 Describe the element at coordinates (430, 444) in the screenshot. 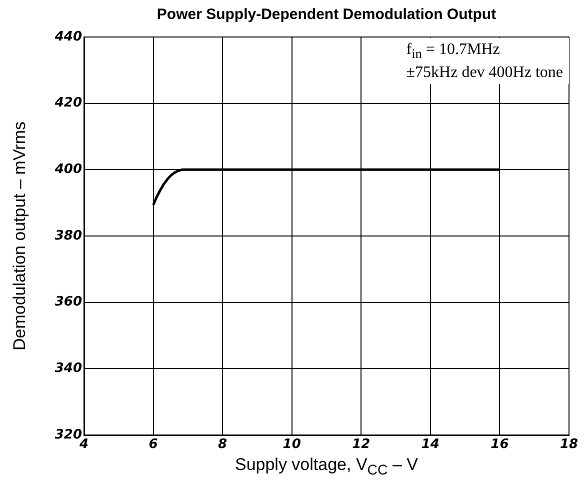

I see `x-tick-label: 14` at that location.